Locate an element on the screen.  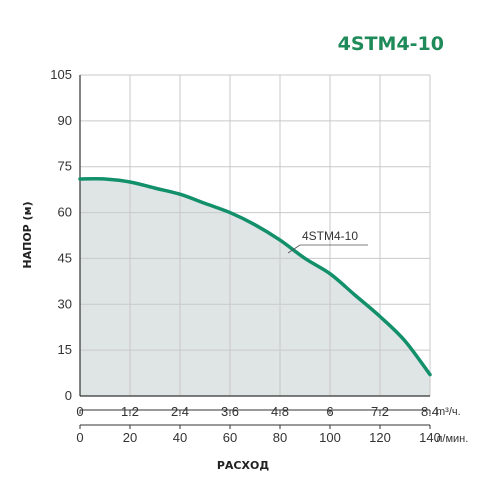
x-primary-unit: m³/ч. is located at coordinates (448, 412).